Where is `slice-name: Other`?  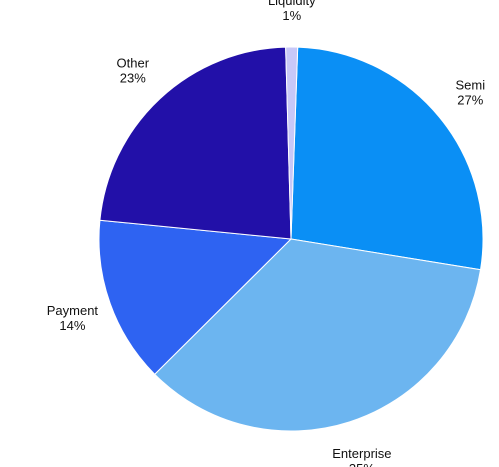 slice-name: Other is located at coordinates (133, 62).